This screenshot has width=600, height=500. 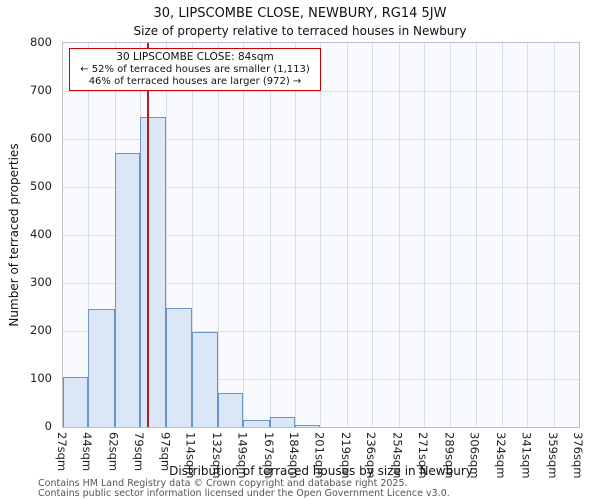 I want to click on y-tick-label: 800, so click(x=41, y=42).